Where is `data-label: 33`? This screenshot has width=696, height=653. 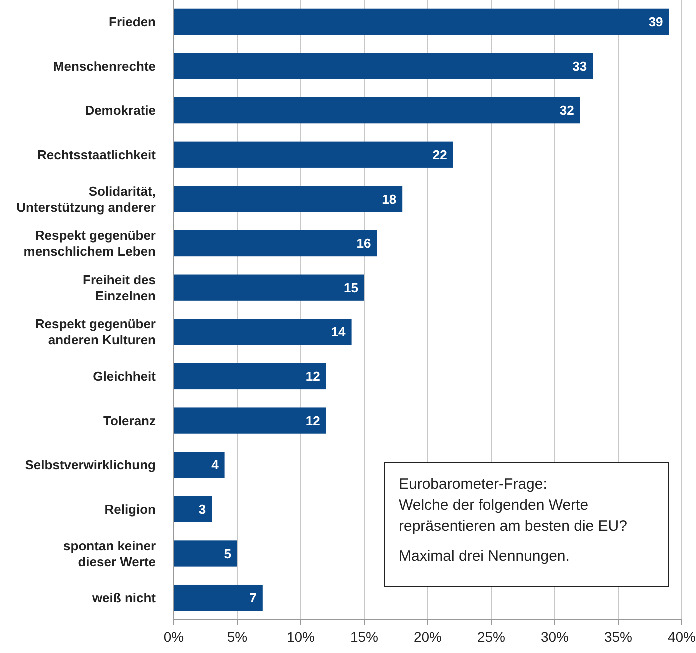 data-label: 33 is located at coordinates (580, 66).